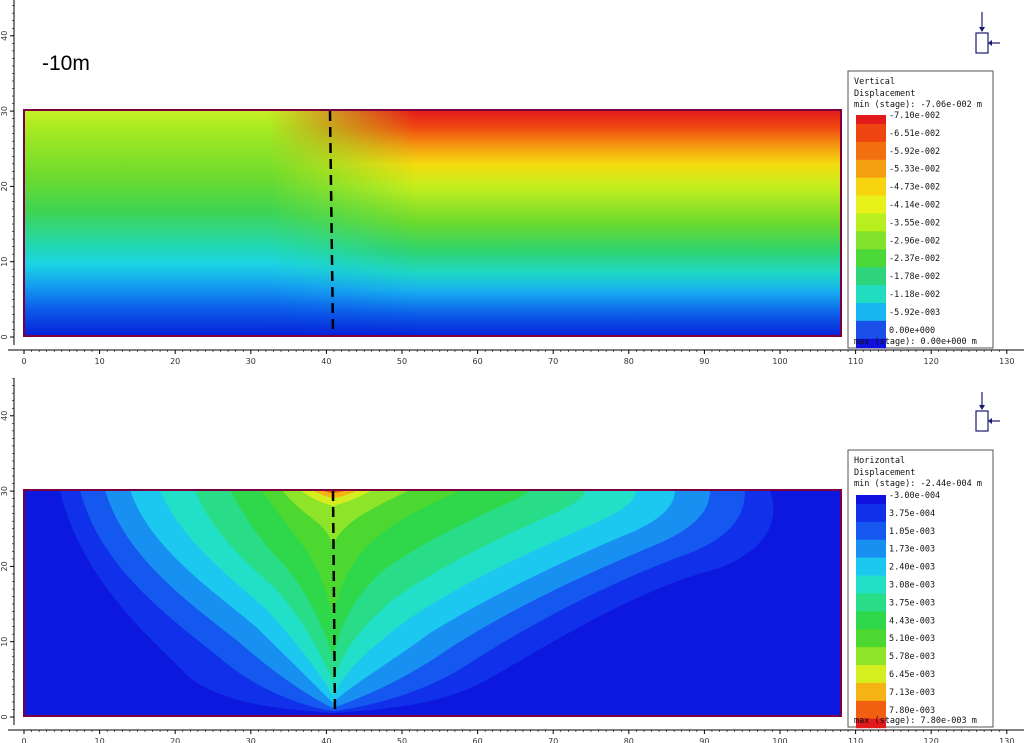  What do you see at coordinates (914, 134) in the screenshot?
I see `legend-value-label: -6.51e-002` at bounding box center [914, 134].